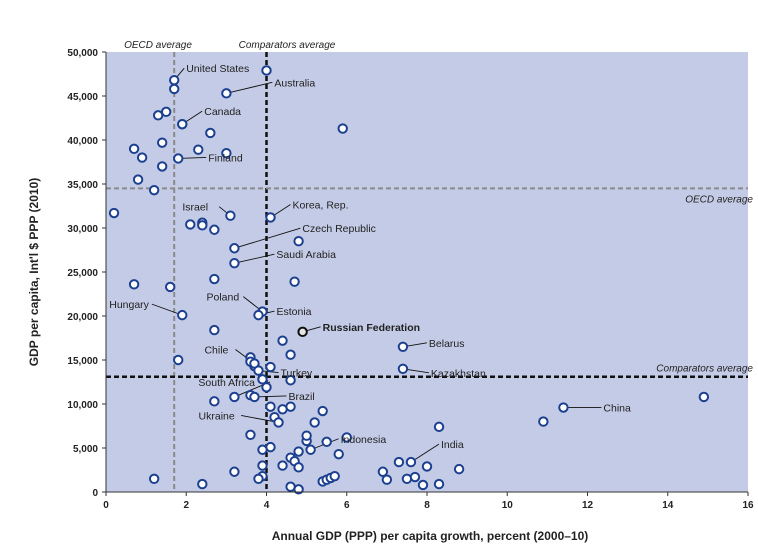 The height and width of the screenshot is (545, 758). Describe the element at coordinates (668, 505) in the screenshot. I see `x-tick-label: 14` at that location.